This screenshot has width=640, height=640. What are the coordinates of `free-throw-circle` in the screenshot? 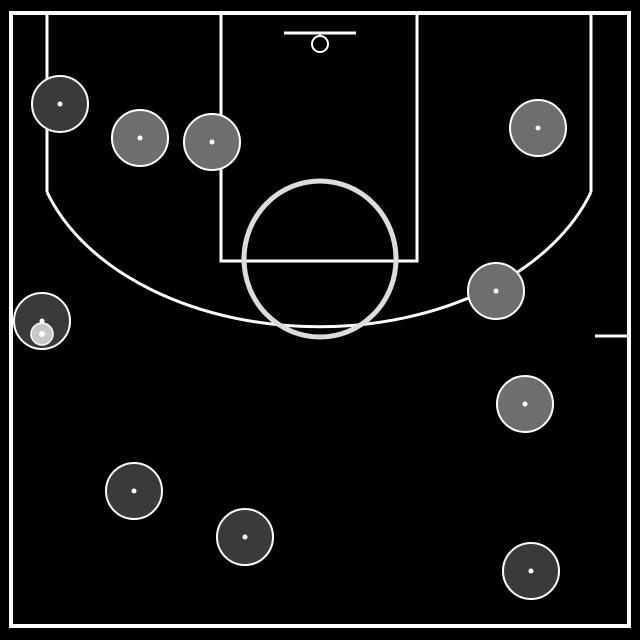 It's located at (320, 259).